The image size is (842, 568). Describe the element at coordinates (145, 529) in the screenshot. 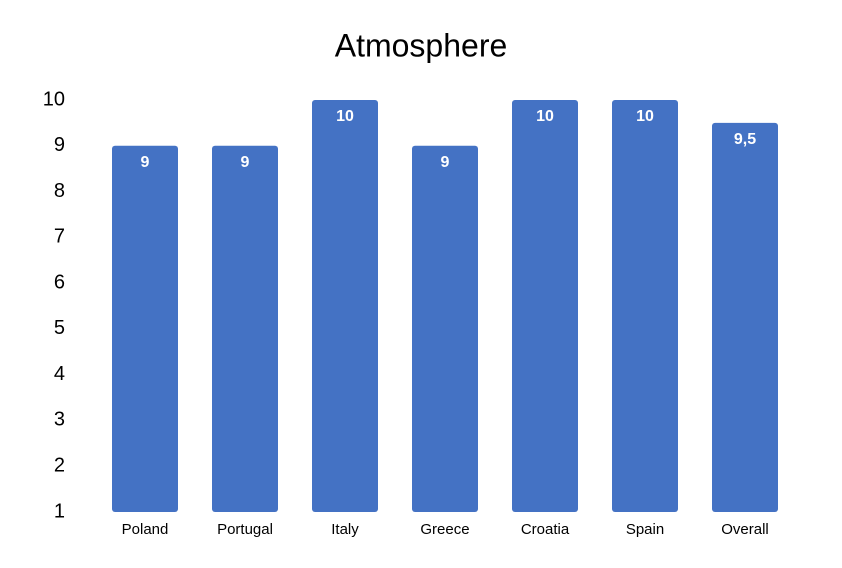

I see `x-tick-label: Poland` at that location.